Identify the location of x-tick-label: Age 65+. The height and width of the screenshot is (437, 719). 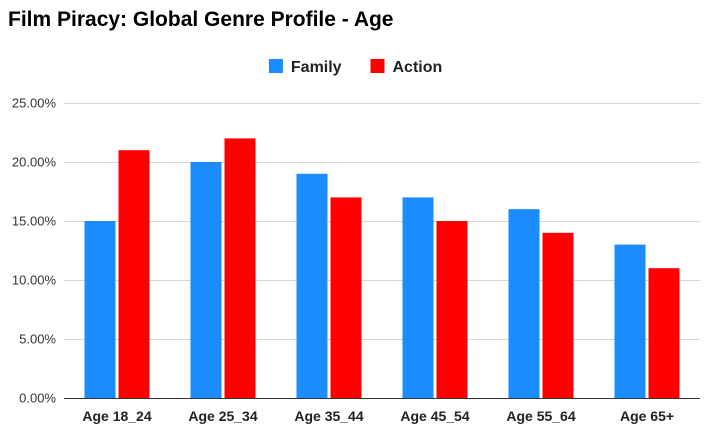
(647, 416).